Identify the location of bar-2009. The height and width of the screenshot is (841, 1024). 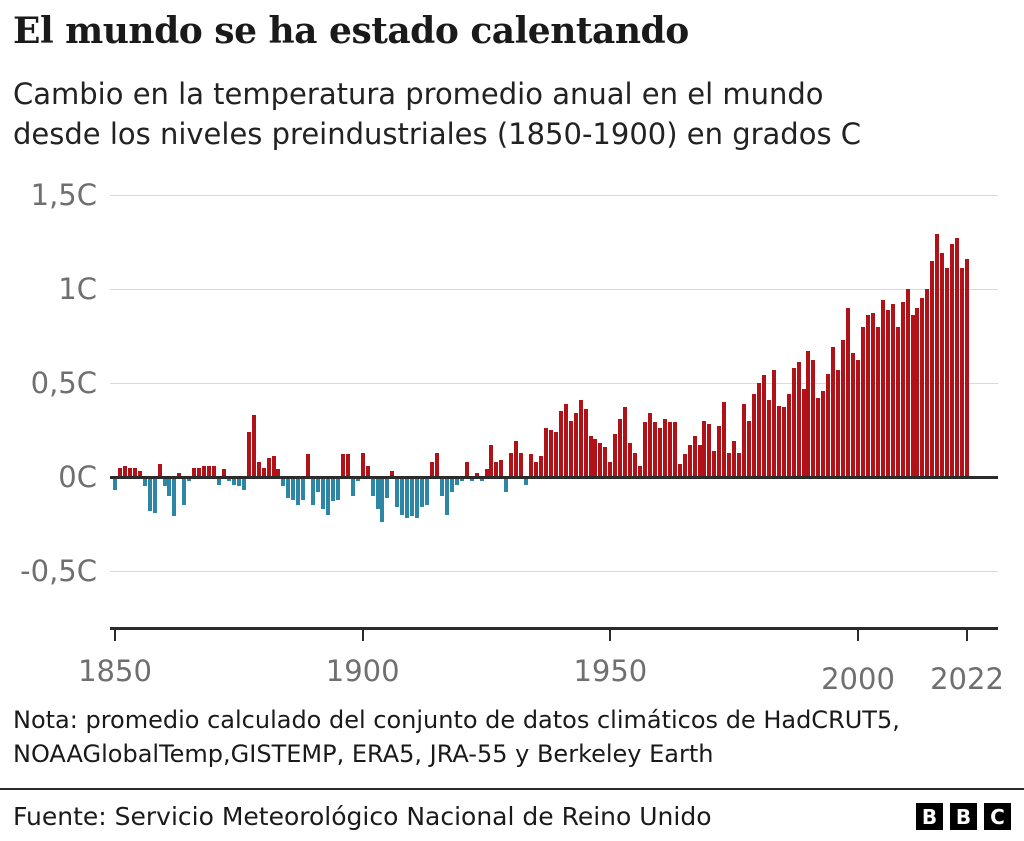
(902, 389).